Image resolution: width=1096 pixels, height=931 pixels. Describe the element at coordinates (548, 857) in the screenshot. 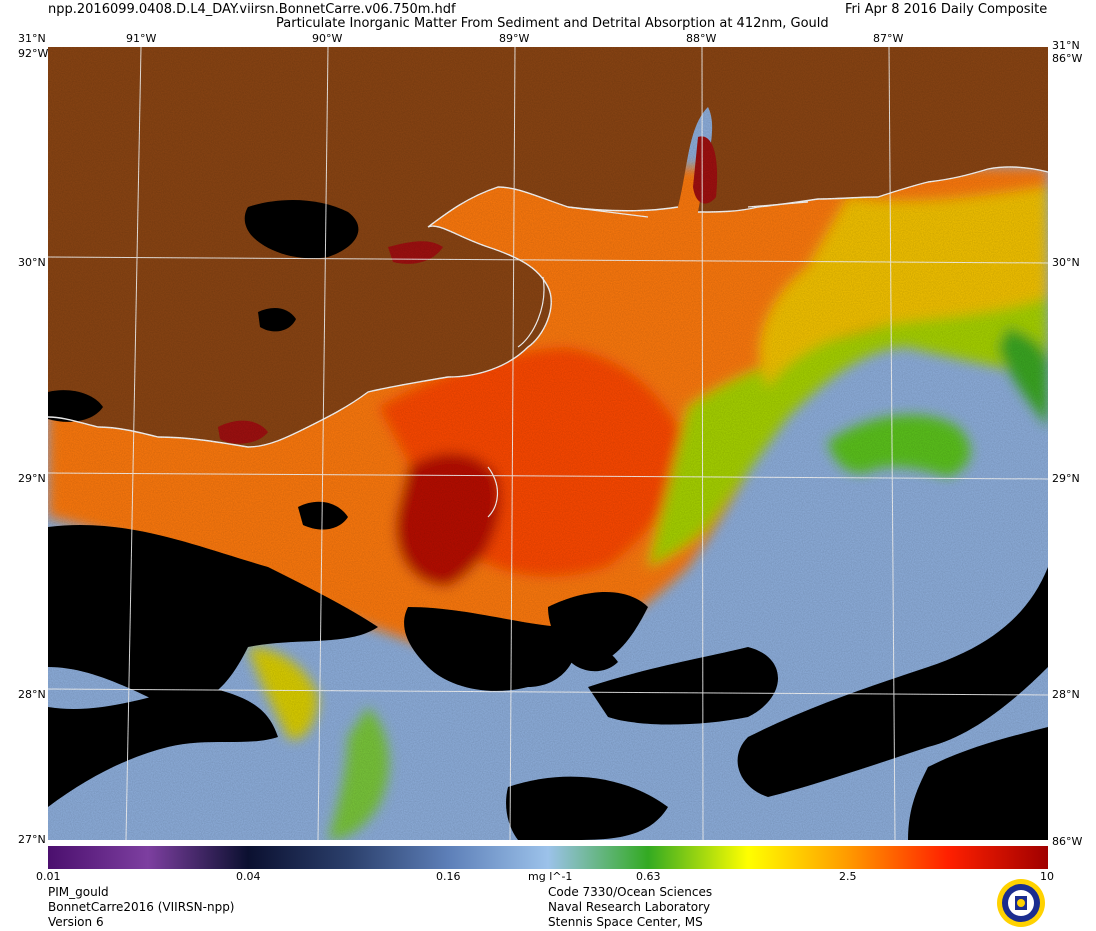

I see `colorbar` at that location.